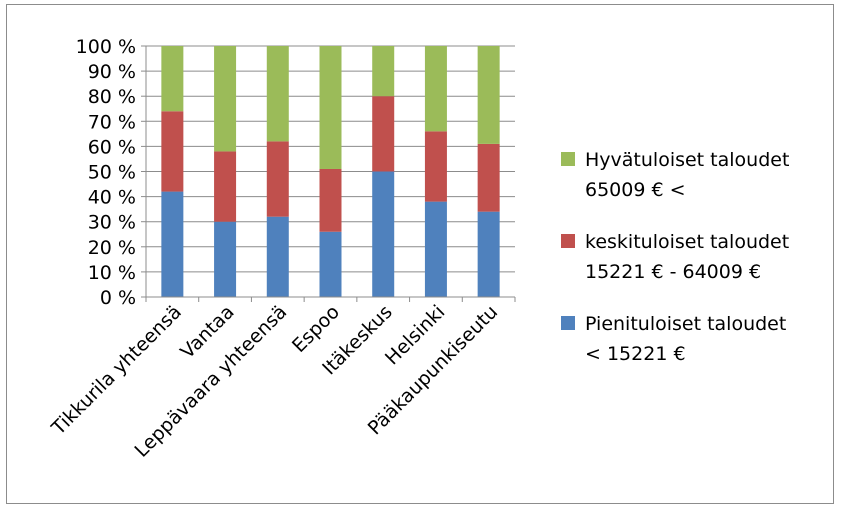 This screenshot has width=841, height=511. I want to click on y-tick-label: 10 %, so click(112, 273).